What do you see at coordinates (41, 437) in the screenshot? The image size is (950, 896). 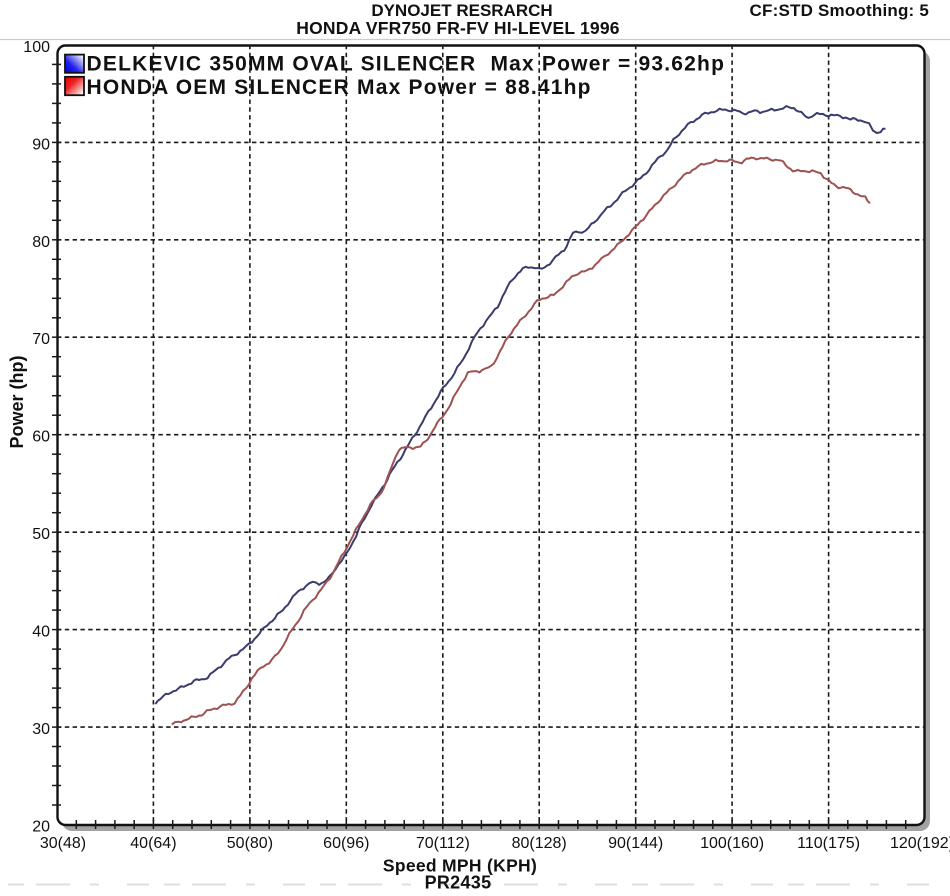 I see `svg-text: 60` at bounding box center [41, 437].